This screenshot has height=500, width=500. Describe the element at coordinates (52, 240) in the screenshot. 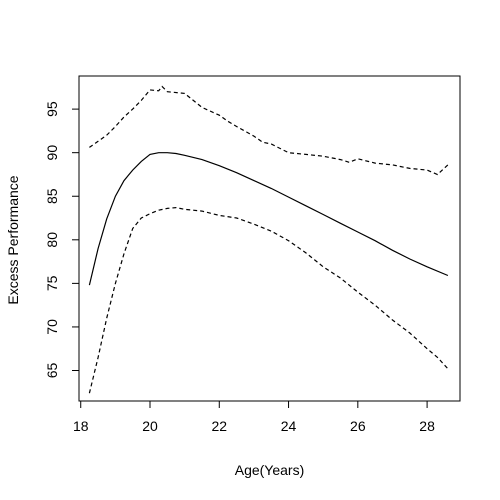

I see `y-tick-label-3: 80` at that location.